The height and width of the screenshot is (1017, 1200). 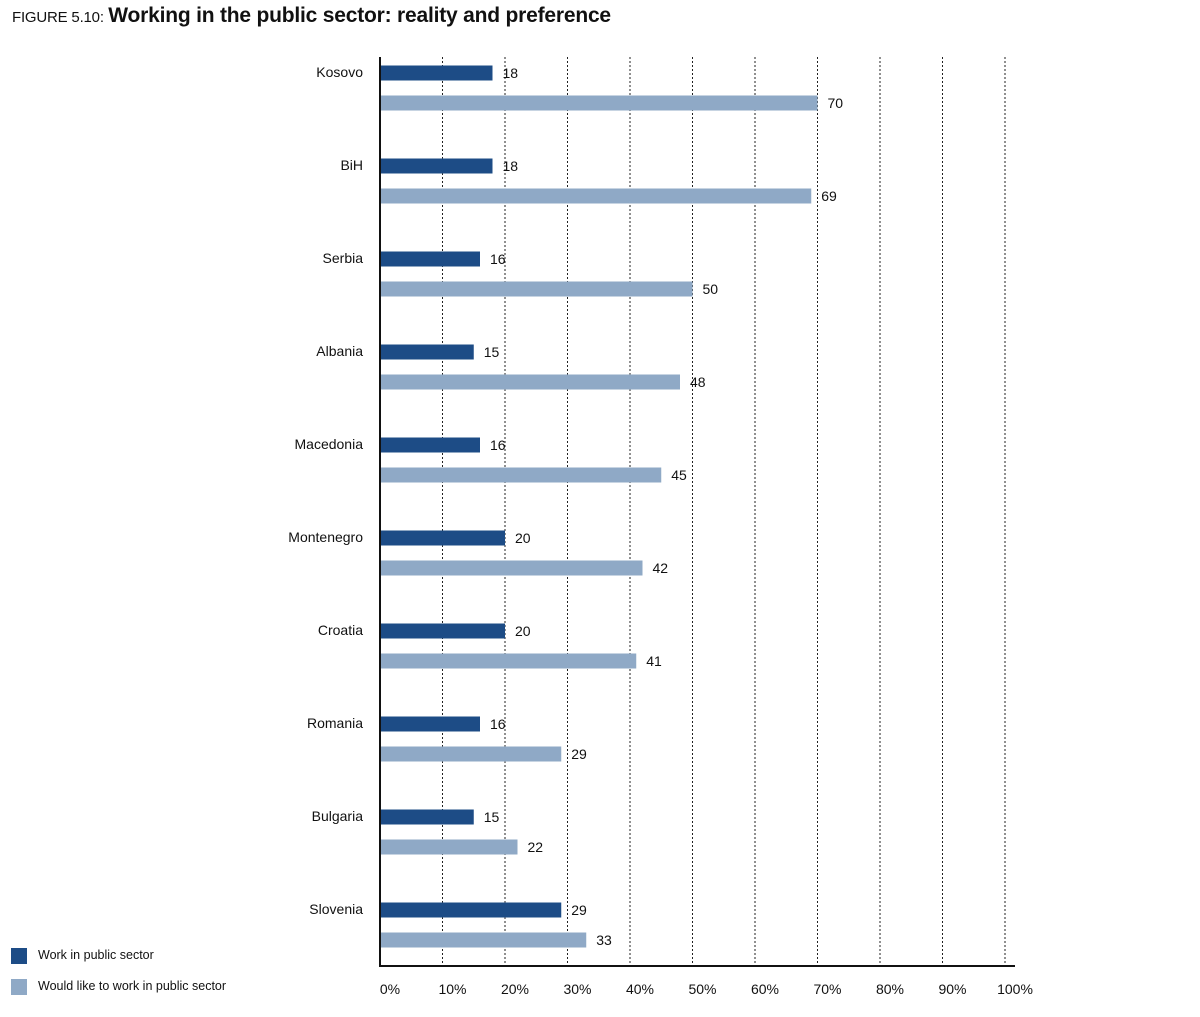 What do you see at coordinates (511, 166) in the screenshot?
I see `value-label-bih-work: 18` at bounding box center [511, 166].